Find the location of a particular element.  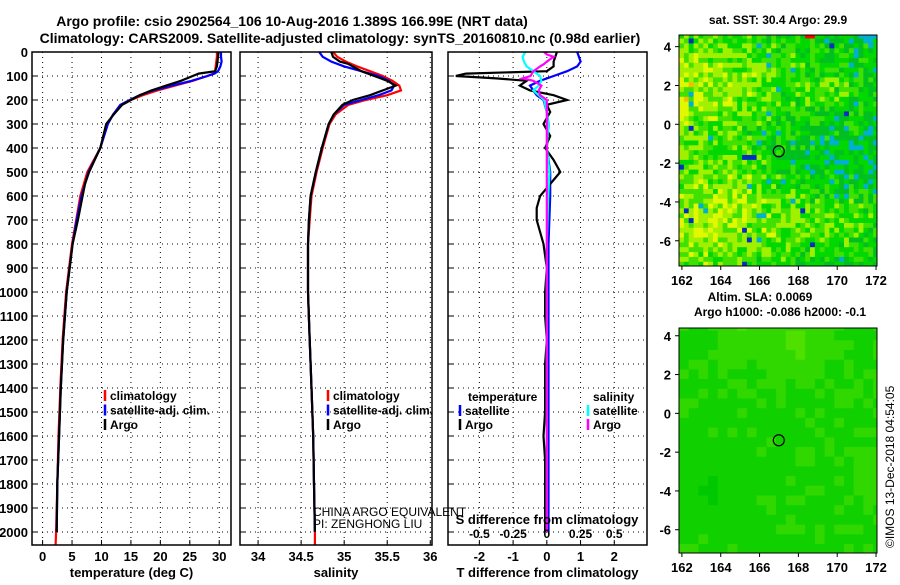

x-tick-label: 35 is located at coordinates (344, 556).